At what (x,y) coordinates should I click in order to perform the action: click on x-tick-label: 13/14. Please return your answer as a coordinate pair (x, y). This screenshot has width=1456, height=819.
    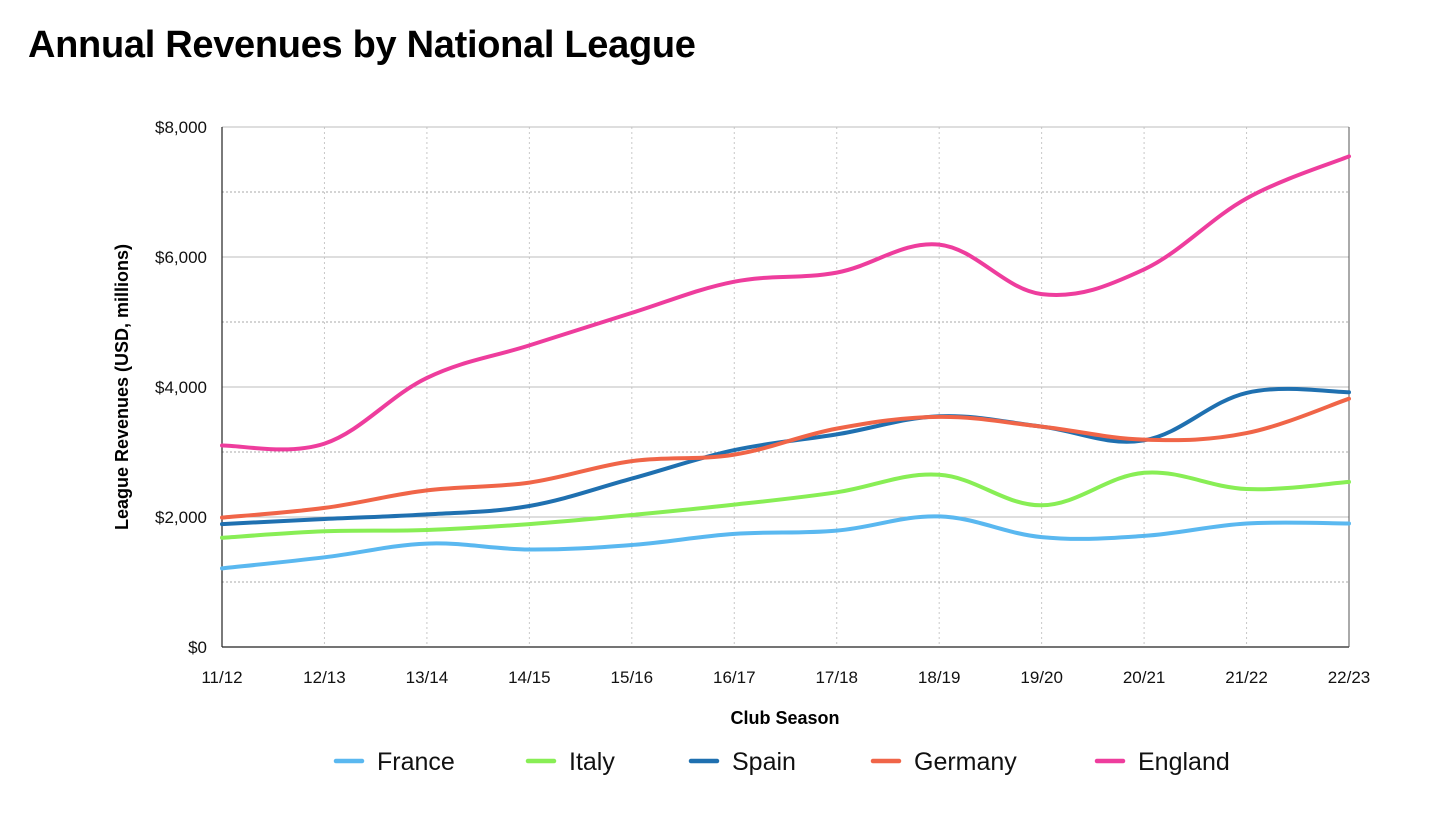
    Looking at the image, I should click on (427, 677).